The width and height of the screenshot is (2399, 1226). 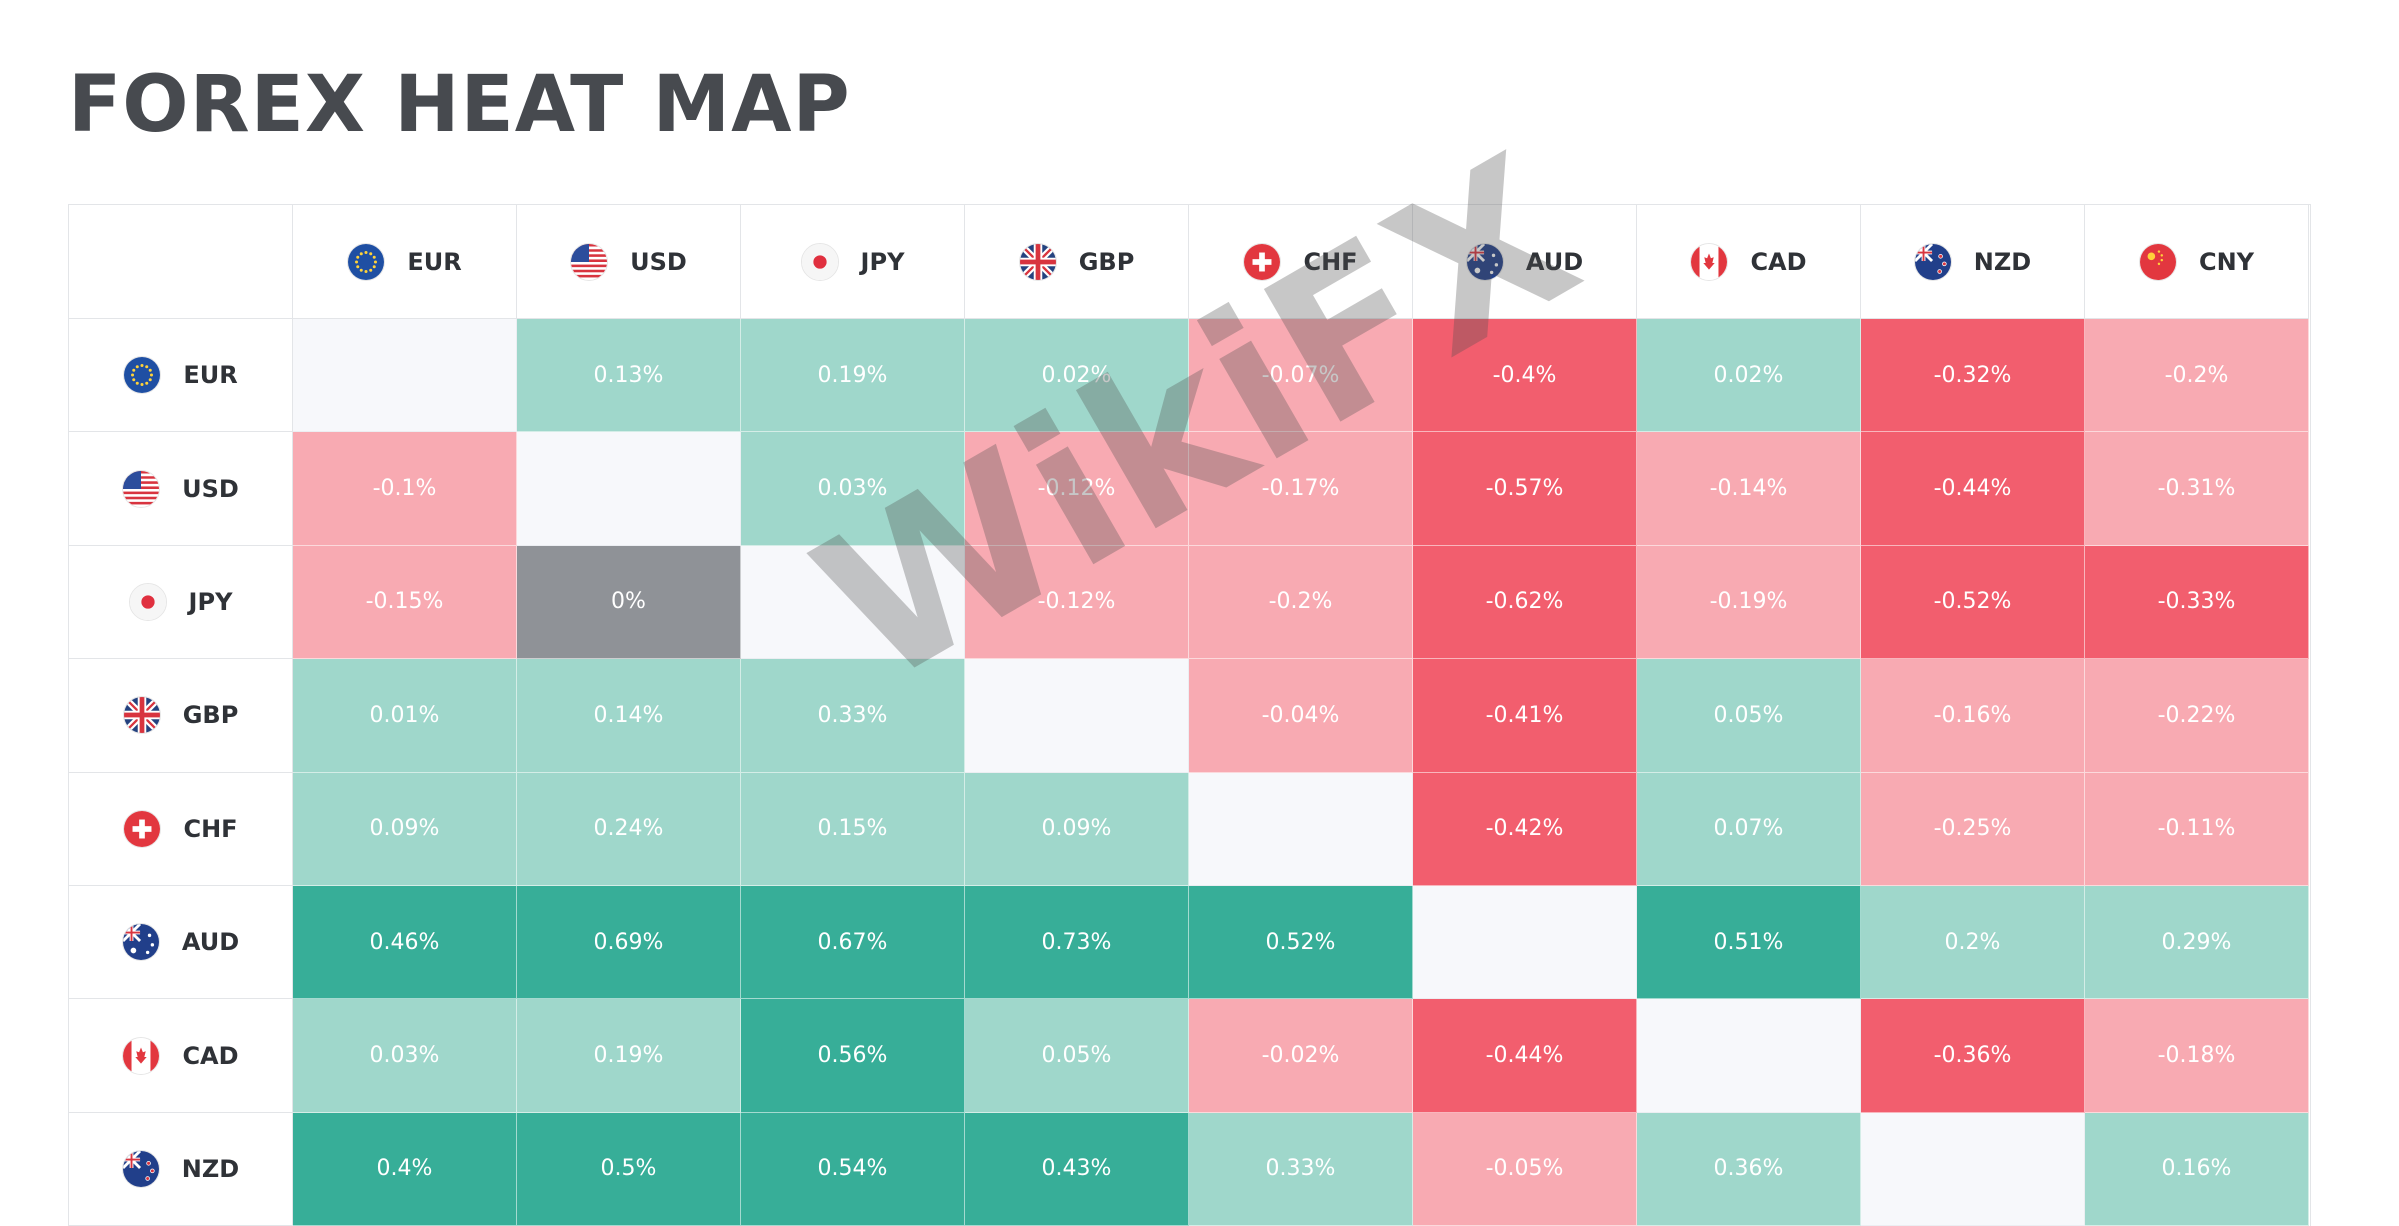 I want to click on heat-cell-eur-eur, so click(x=405, y=376).